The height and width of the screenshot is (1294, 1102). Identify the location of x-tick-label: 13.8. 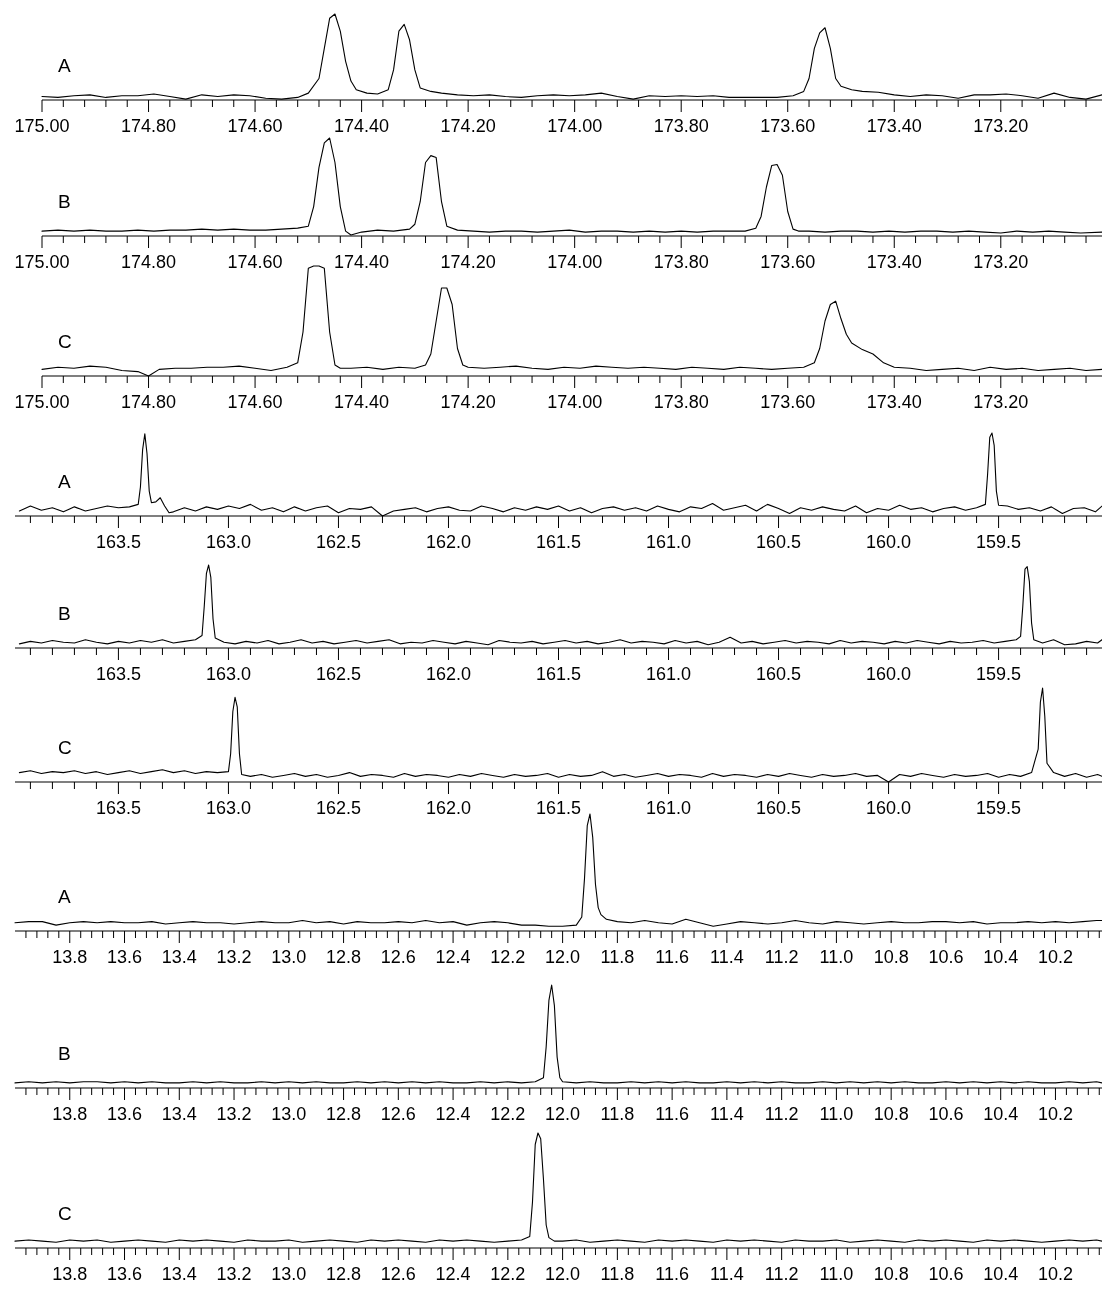
(70, 1274).